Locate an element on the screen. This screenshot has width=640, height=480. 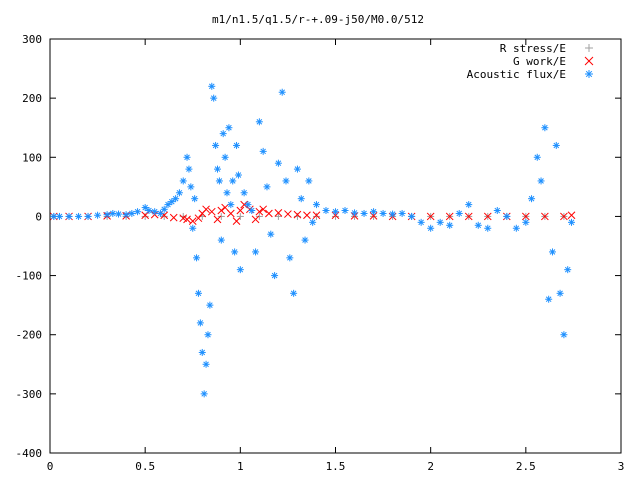
legend-marker is located at coordinates (589, 61).